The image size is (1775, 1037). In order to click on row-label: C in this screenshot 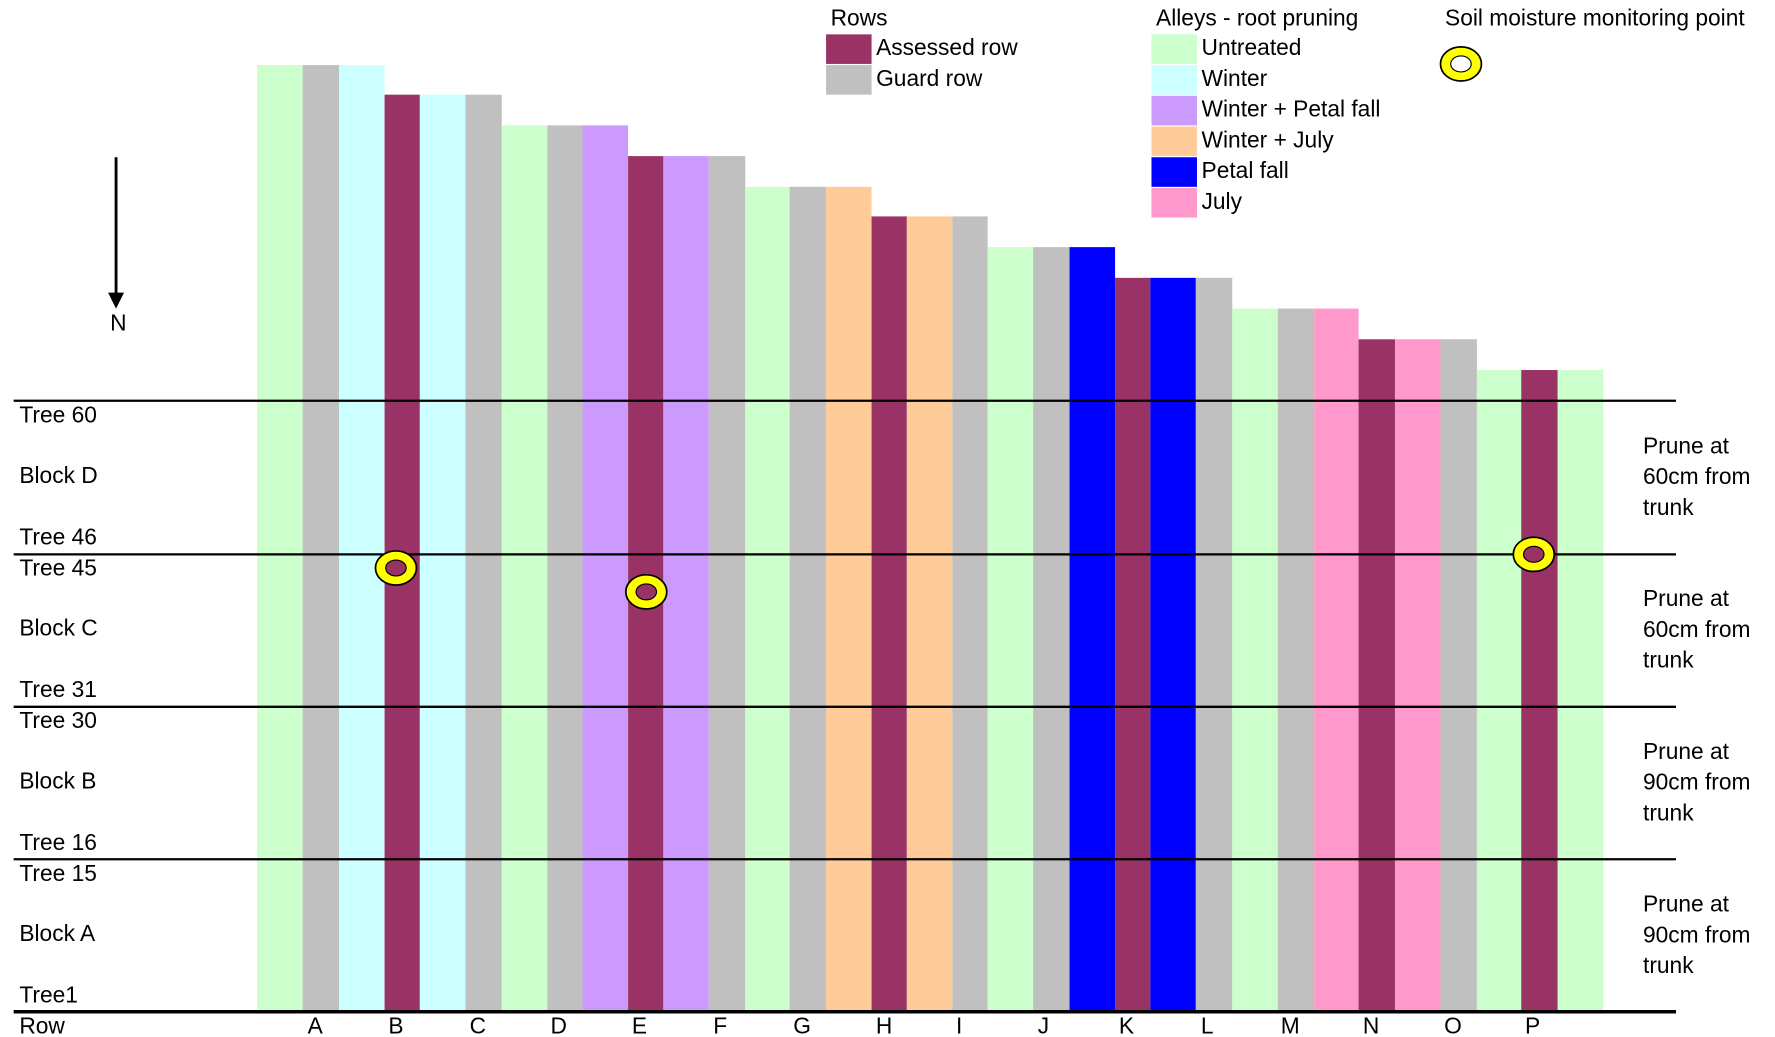, I will do `click(478, 1025)`.